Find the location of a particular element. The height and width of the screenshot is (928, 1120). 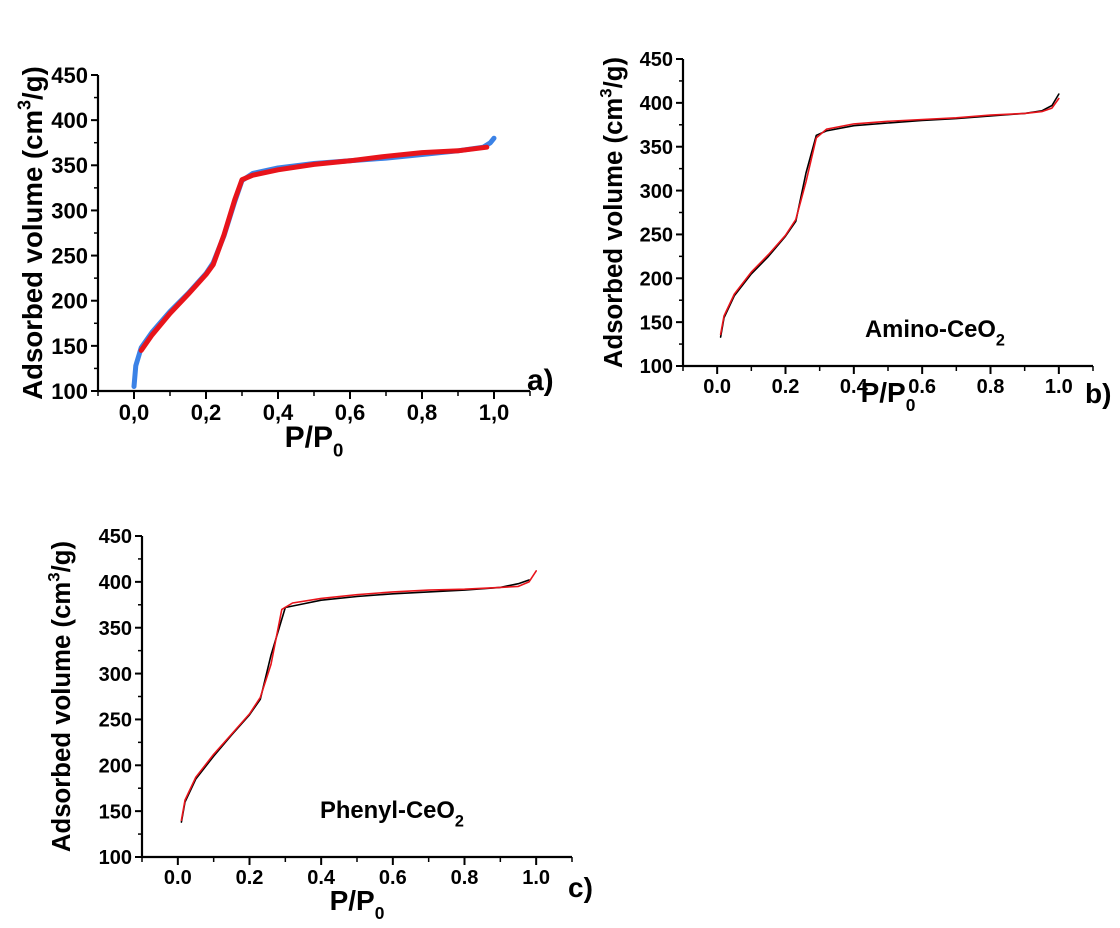

chart-1-xtick-label: 0,4 is located at coordinates (278, 412).